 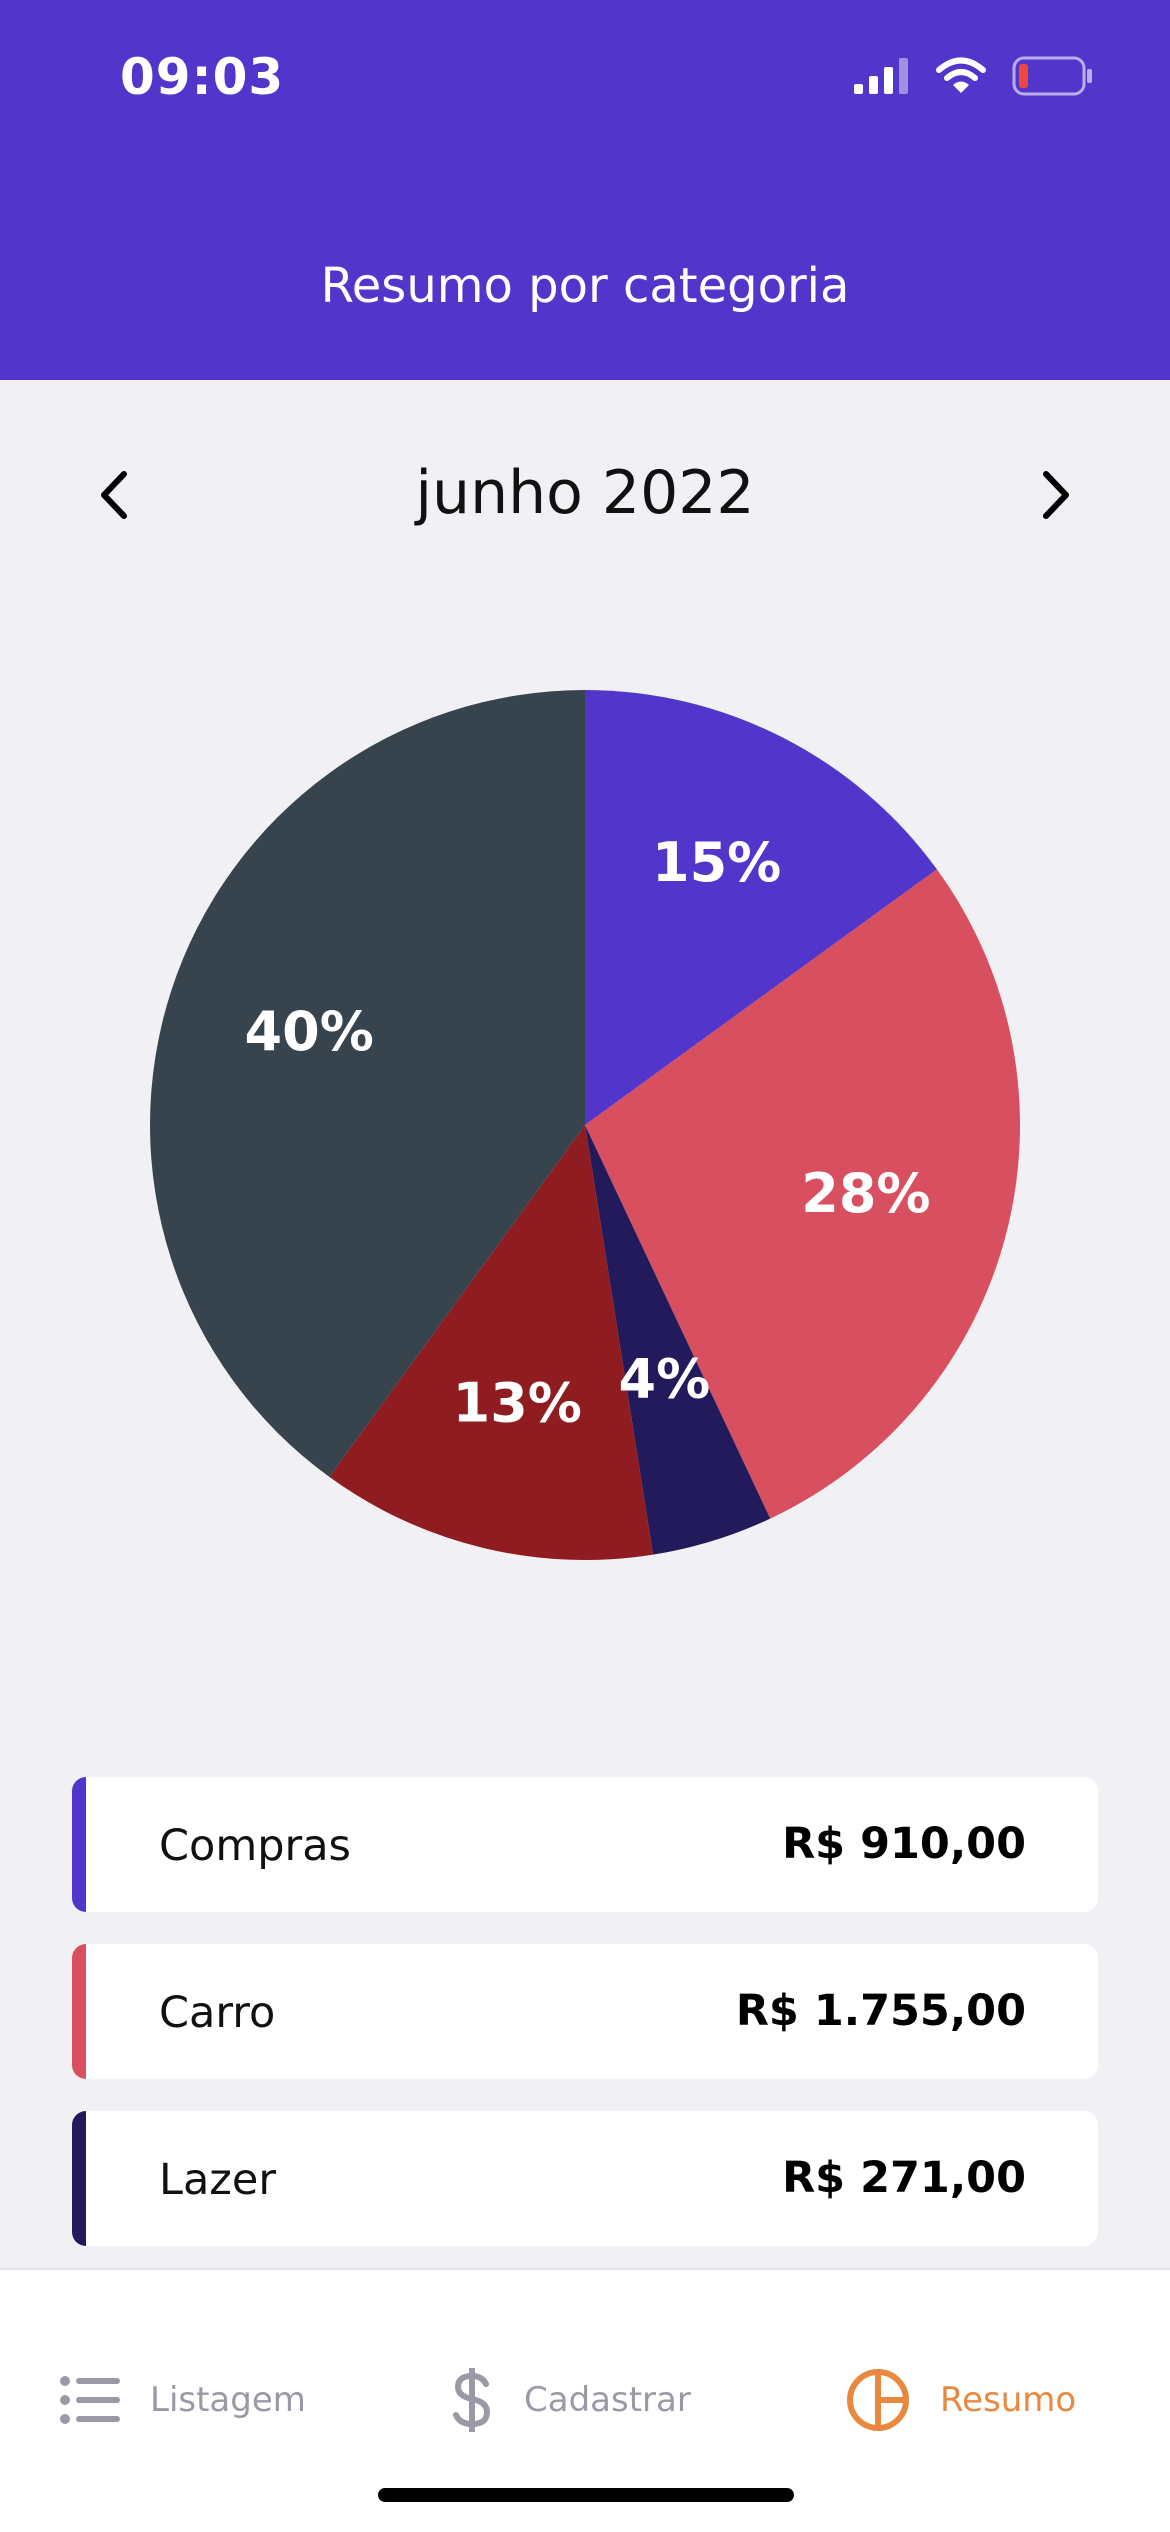 I want to click on tab-resumo-label: Resumo, so click(x=1008, y=2400).